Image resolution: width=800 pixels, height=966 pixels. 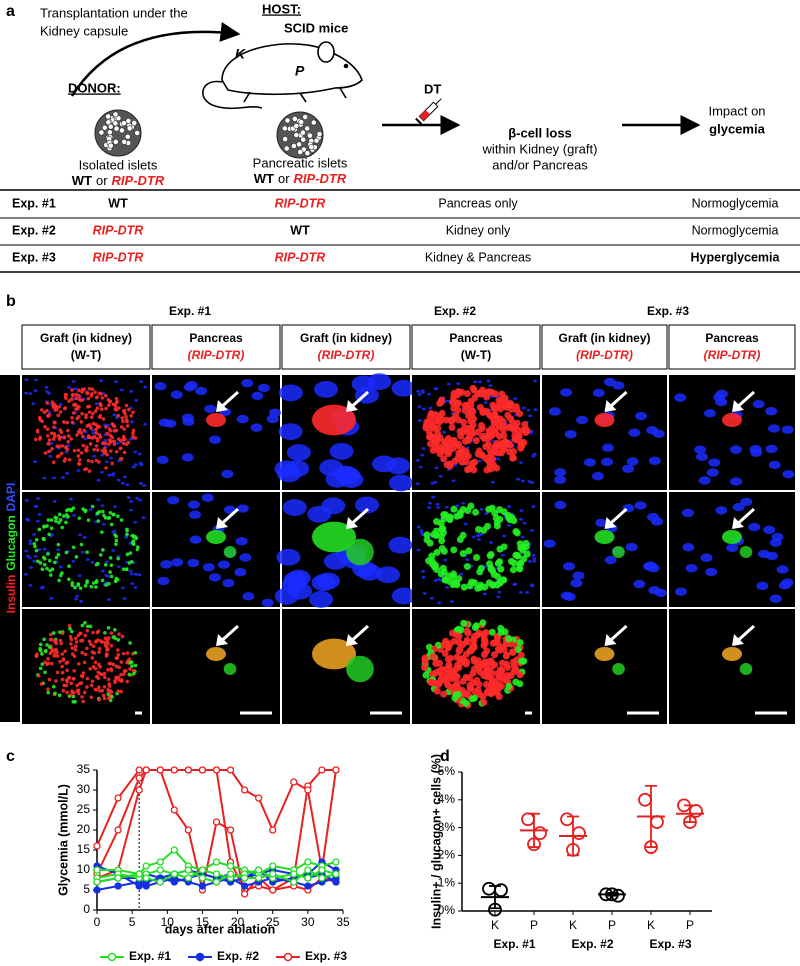 I want to click on y-tick-label: 5%, so click(x=447, y=771).